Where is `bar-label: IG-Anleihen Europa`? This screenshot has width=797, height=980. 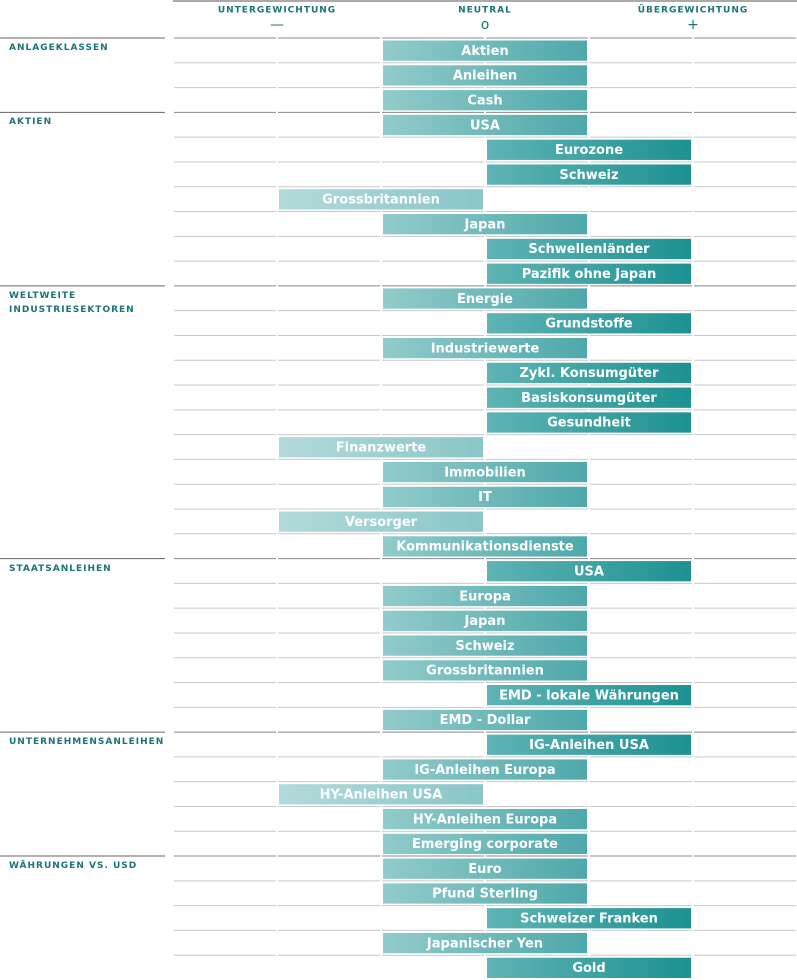 bar-label: IG-Anleihen Europa is located at coordinates (484, 770).